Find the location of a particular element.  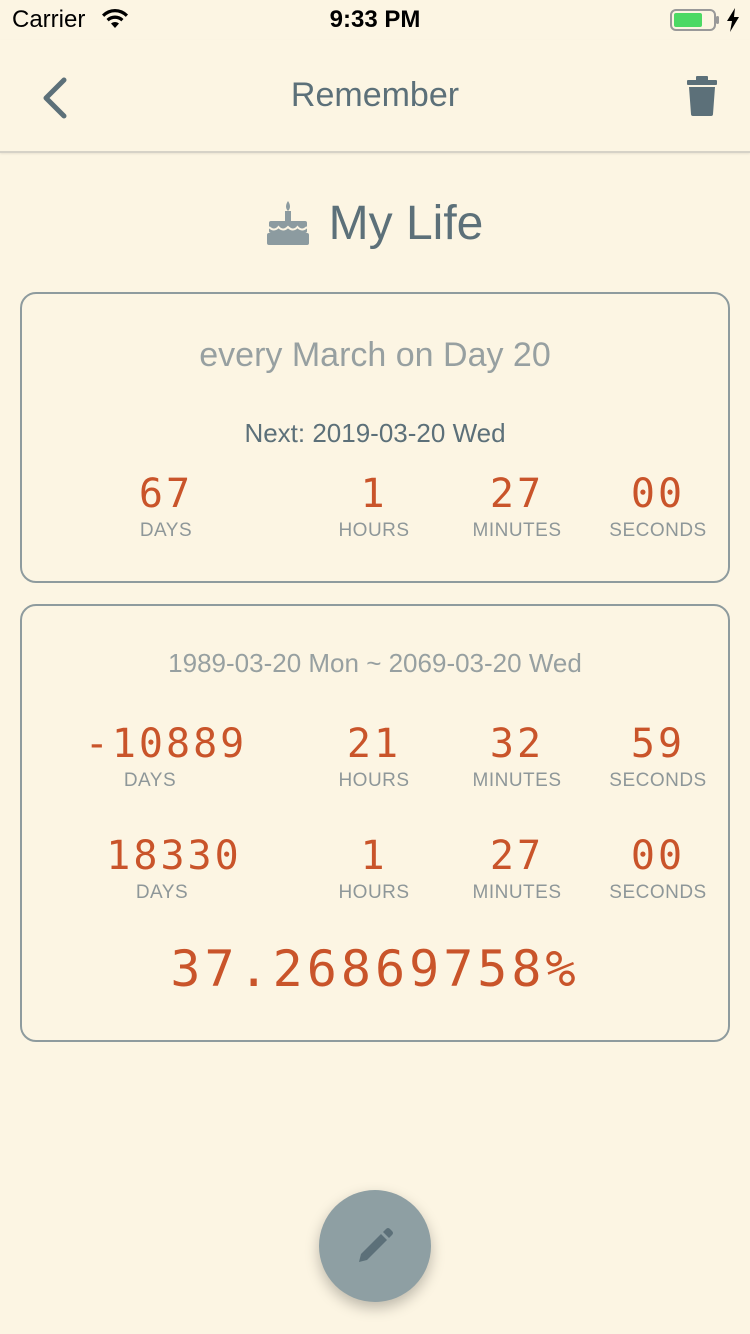

days-cell: 18330 DAYS is located at coordinates (174, 868).